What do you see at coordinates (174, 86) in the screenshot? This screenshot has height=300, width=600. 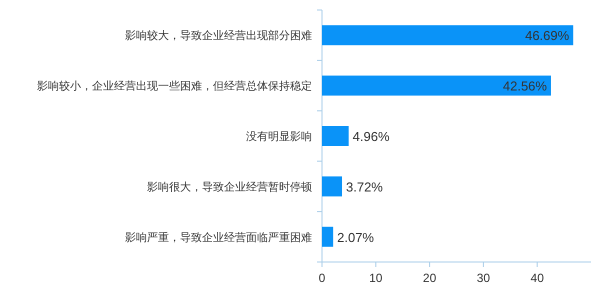 I see `y-tick-label: 影响较小，企业经营出现一些困难，但经营总体保持稳定` at bounding box center [174, 86].